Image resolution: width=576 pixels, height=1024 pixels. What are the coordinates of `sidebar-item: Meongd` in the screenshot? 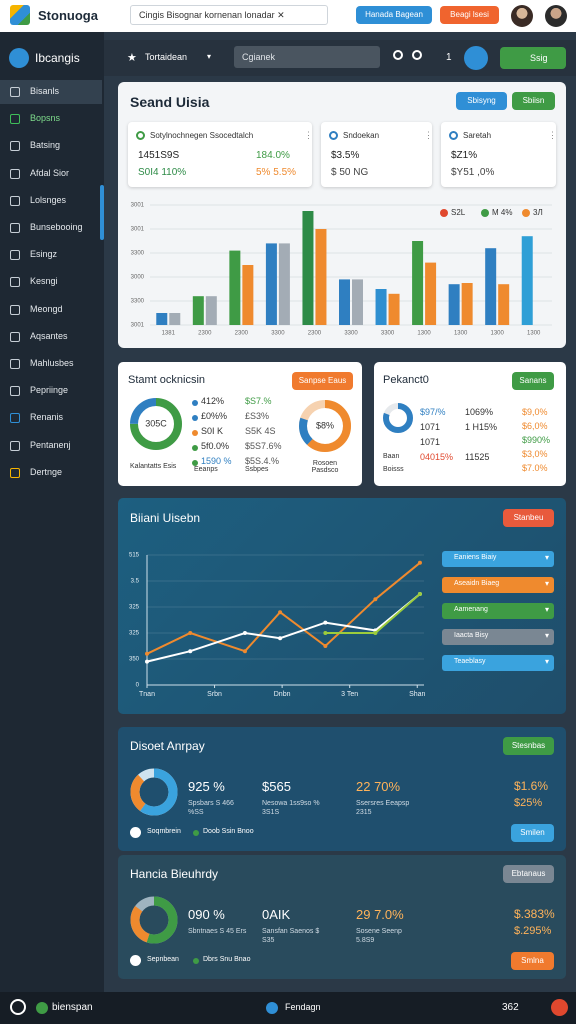 It's located at (46, 308).